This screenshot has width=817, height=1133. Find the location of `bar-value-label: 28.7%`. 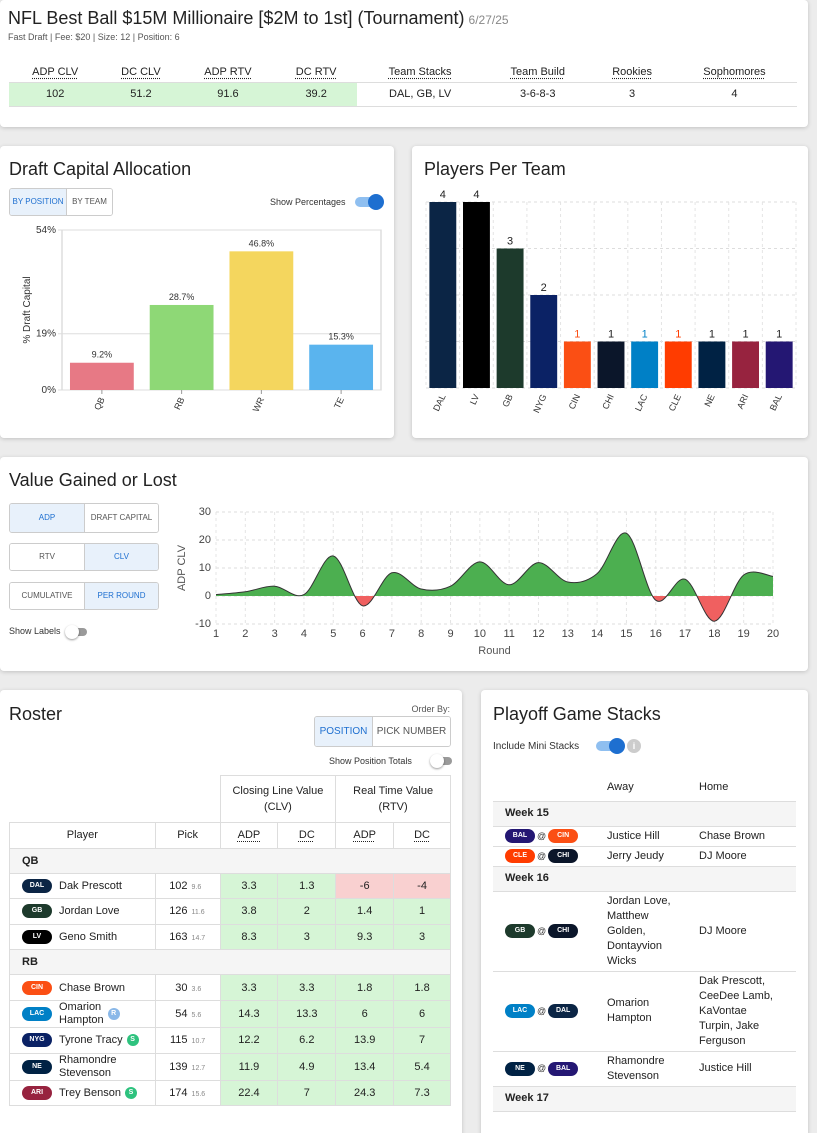

bar-value-label: 28.7% is located at coordinates (182, 297).